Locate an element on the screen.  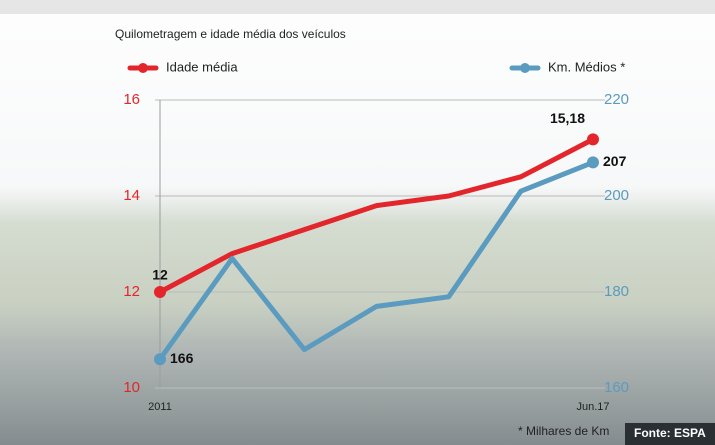
top-band is located at coordinates (357, 7).